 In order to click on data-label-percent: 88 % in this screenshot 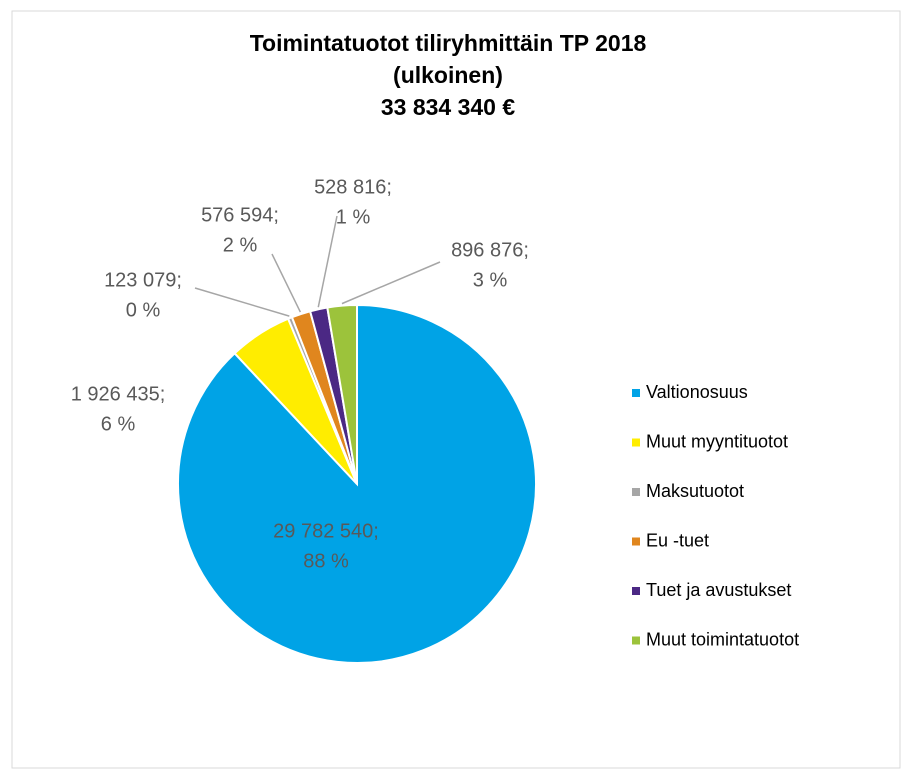, I will do `click(326, 561)`.